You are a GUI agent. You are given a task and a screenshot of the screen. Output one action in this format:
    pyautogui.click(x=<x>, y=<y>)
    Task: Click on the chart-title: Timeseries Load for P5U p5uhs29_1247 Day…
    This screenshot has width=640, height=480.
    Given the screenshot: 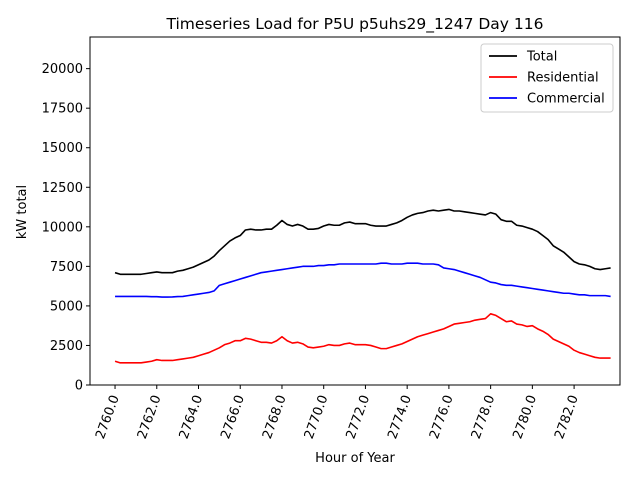 What is the action you would take?
    pyautogui.click(x=355, y=24)
    